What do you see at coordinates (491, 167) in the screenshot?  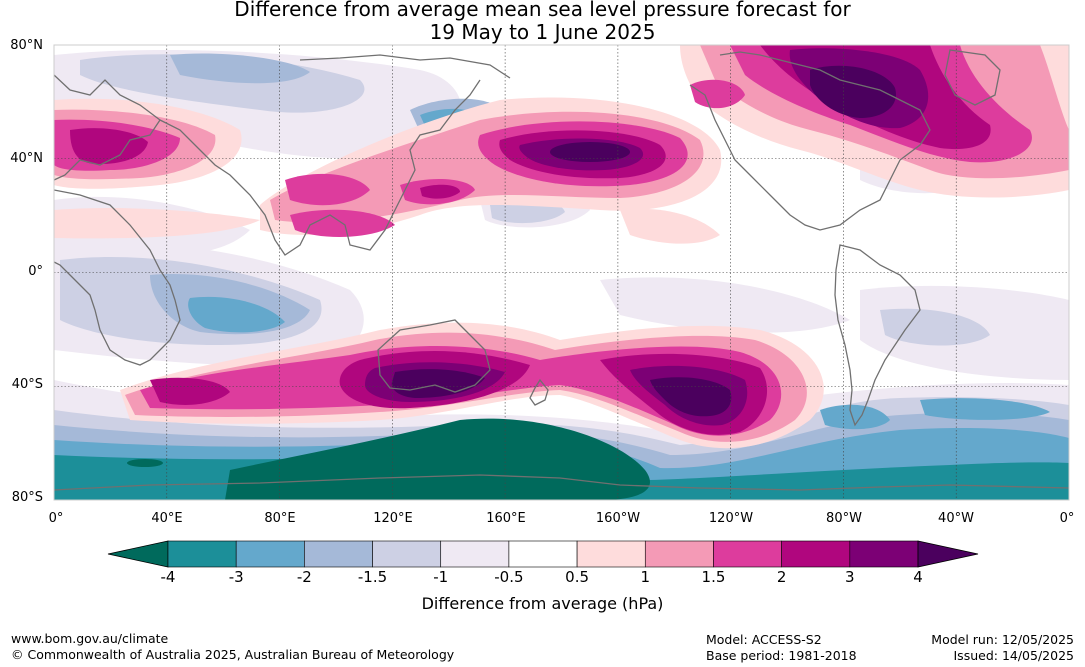 I see `positive-anomaly-north-pacific` at bounding box center [491, 167].